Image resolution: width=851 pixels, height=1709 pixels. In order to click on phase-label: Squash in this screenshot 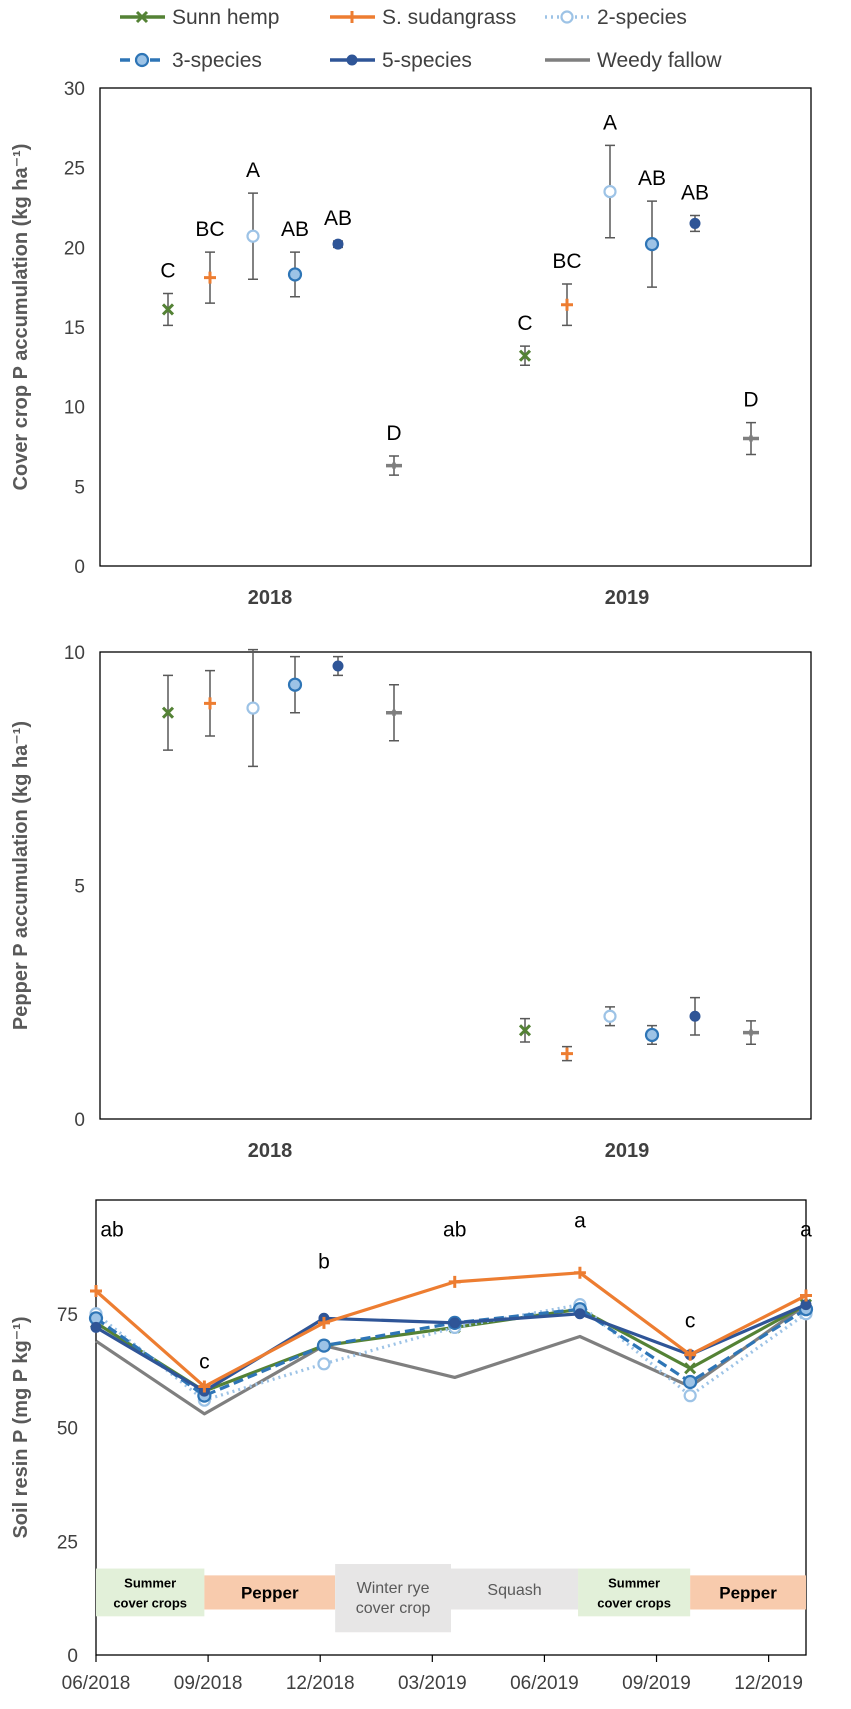, I will do `click(514, 1590)`.